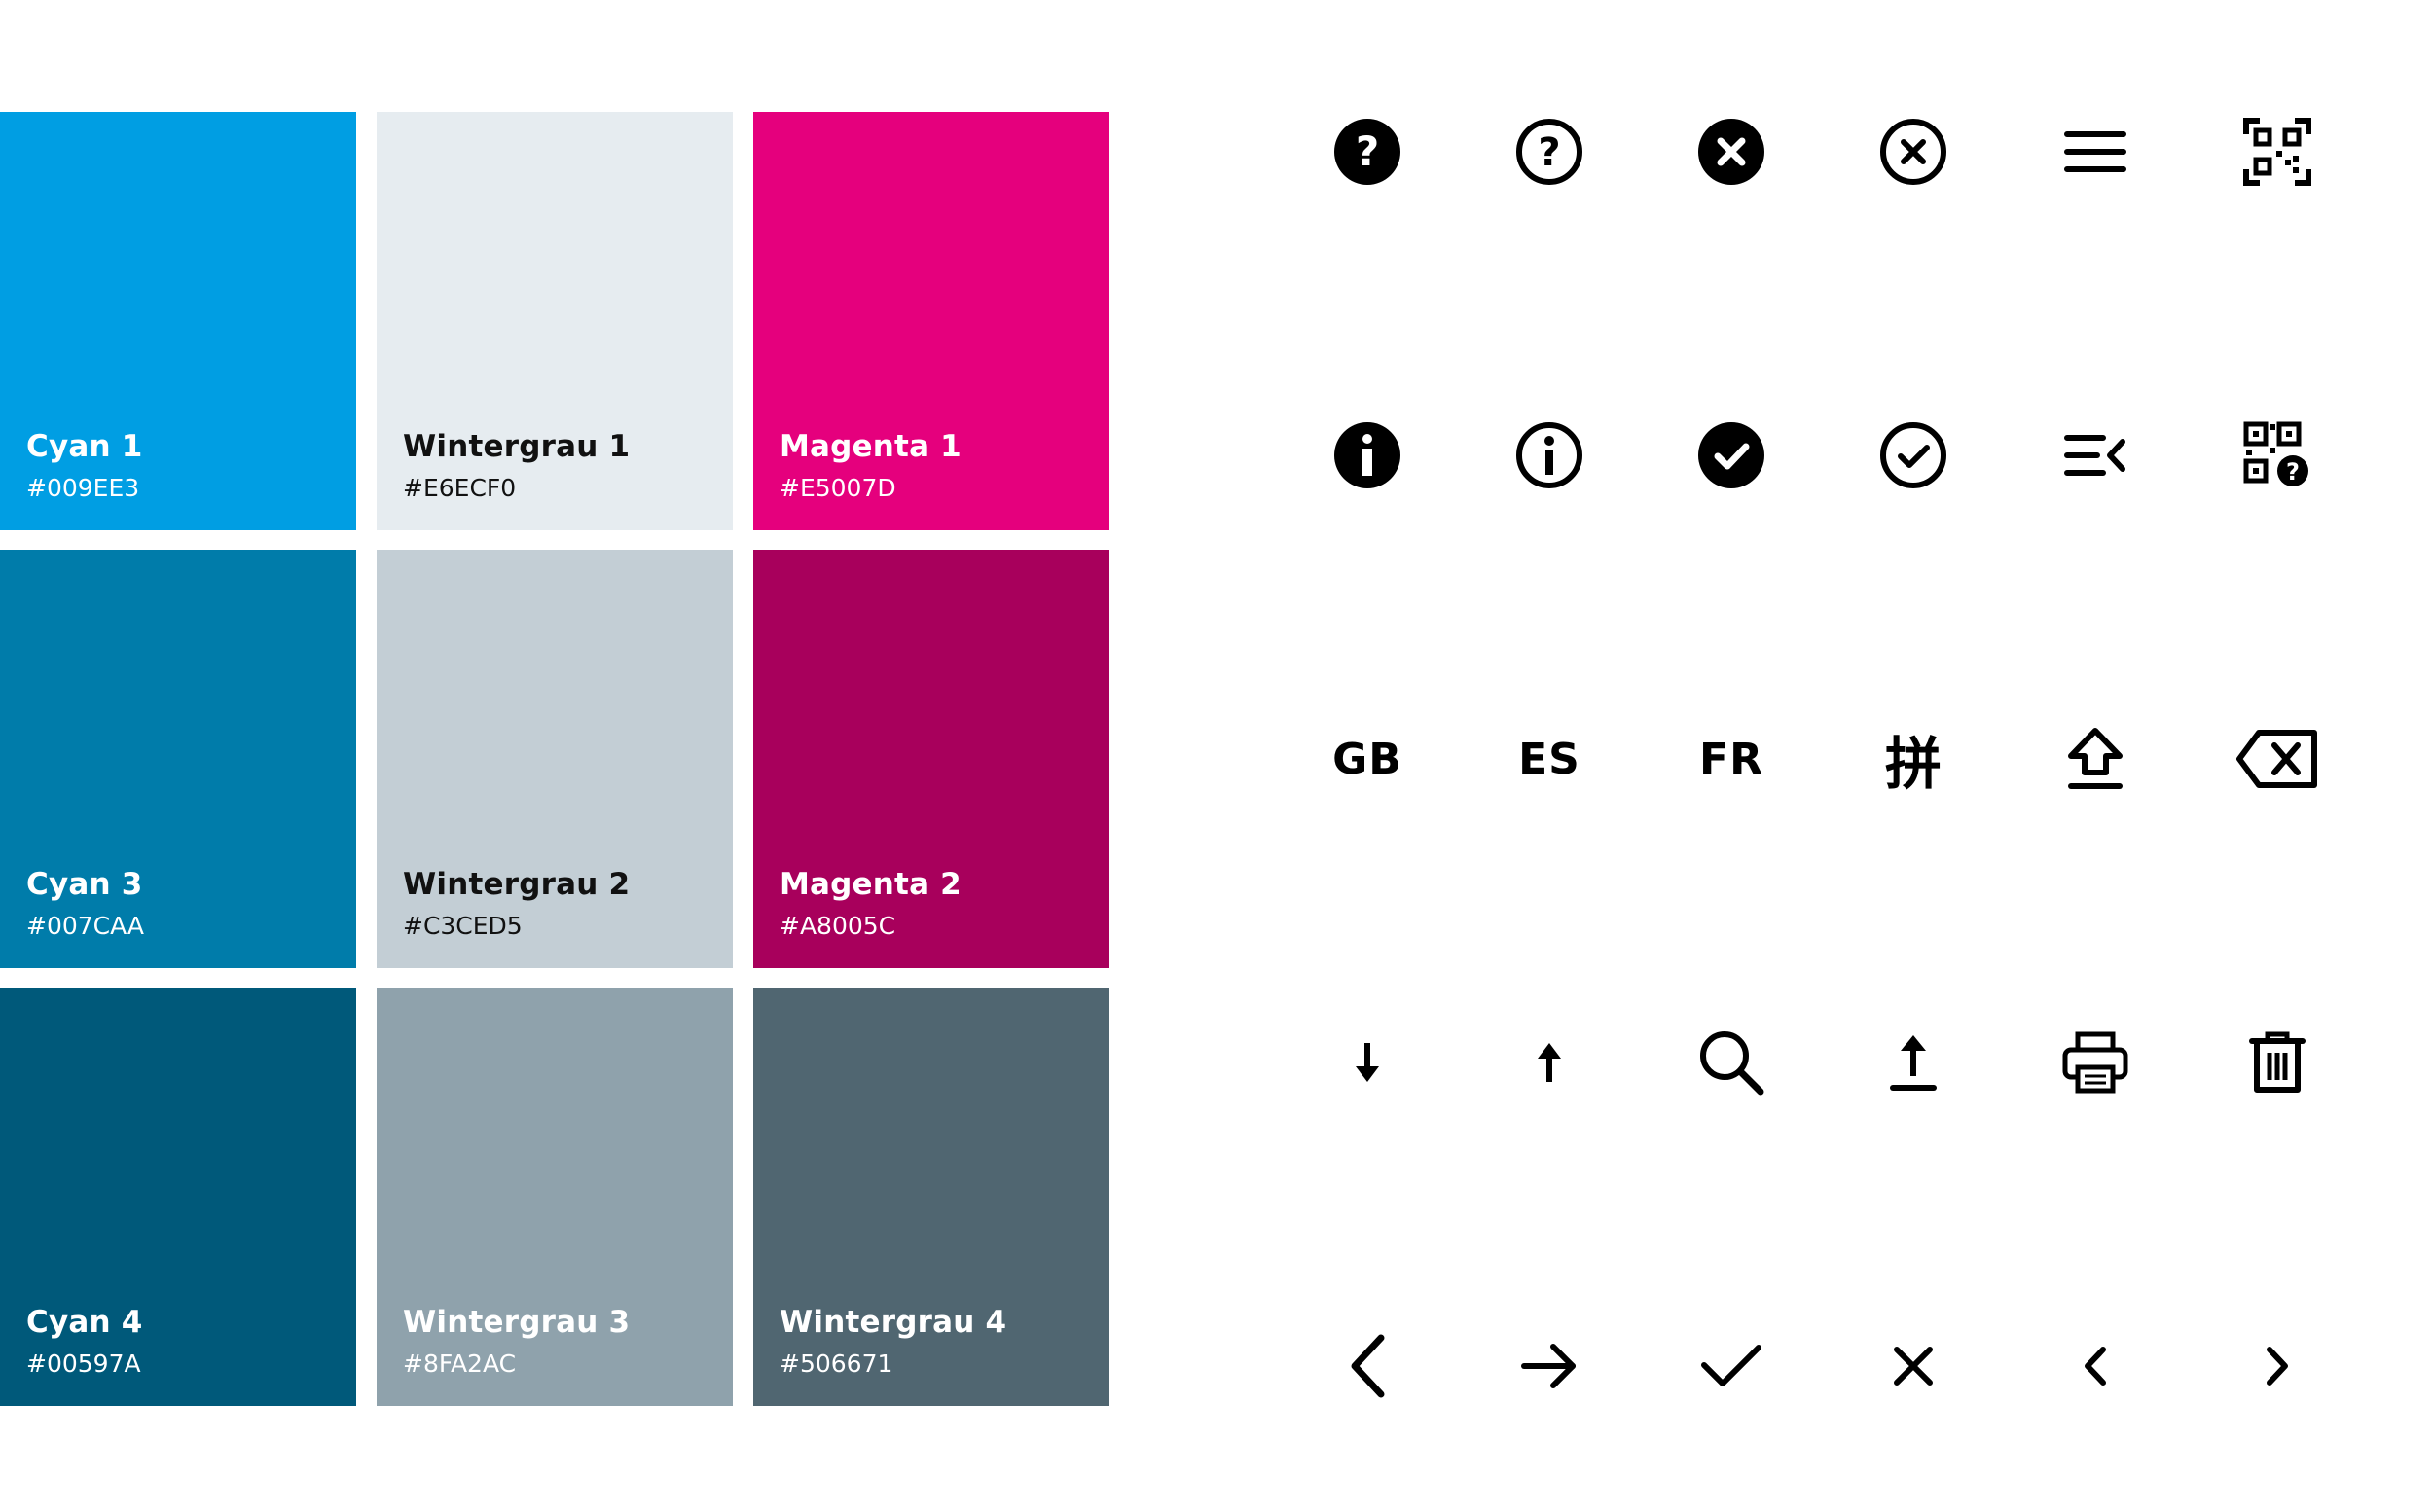  I want to click on print-icon, so click(2095, 1062).